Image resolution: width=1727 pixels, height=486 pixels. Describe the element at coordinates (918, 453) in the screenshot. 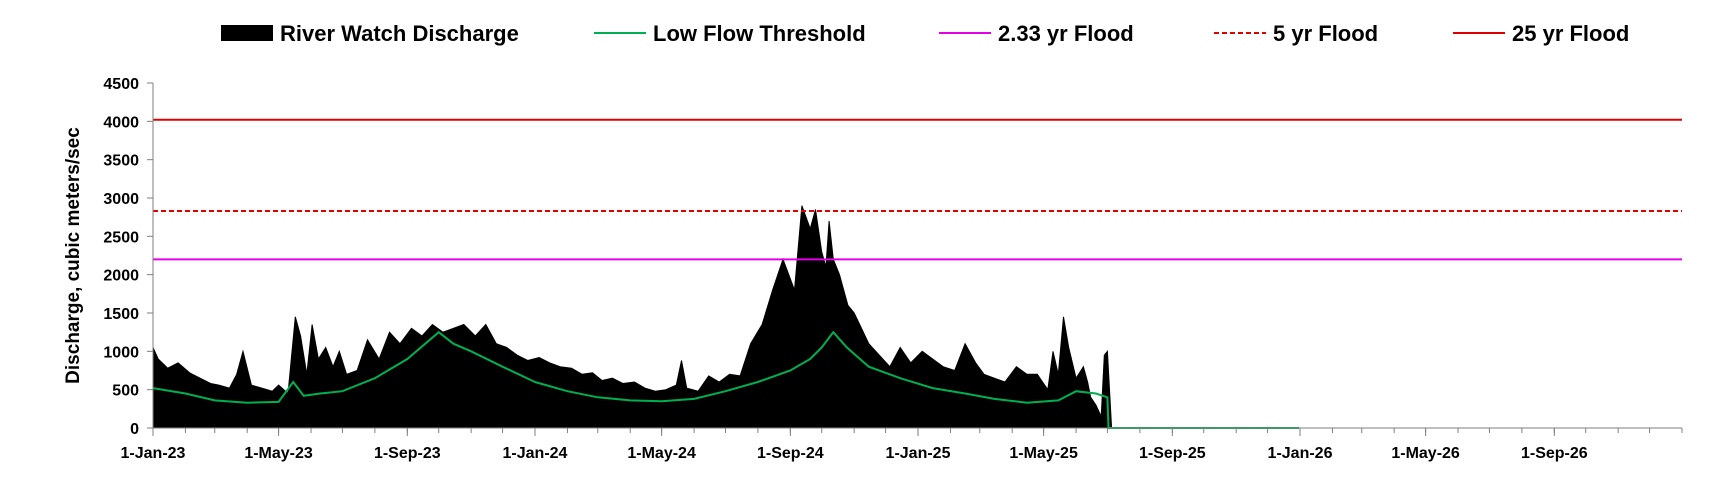

I see `x-tick-label: 1-Jan-25` at that location.